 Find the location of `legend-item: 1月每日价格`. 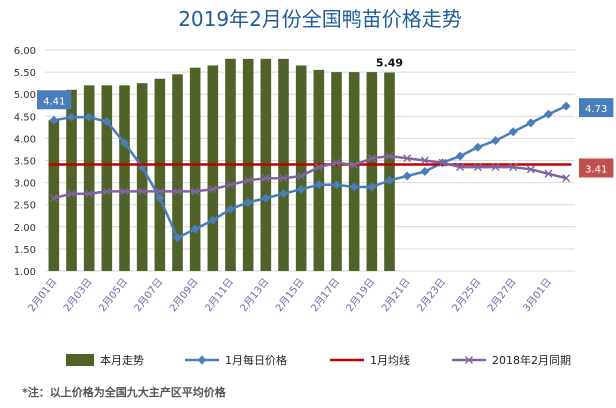

legend-item: 1月每日价格 is located at coordinates (236, 360).